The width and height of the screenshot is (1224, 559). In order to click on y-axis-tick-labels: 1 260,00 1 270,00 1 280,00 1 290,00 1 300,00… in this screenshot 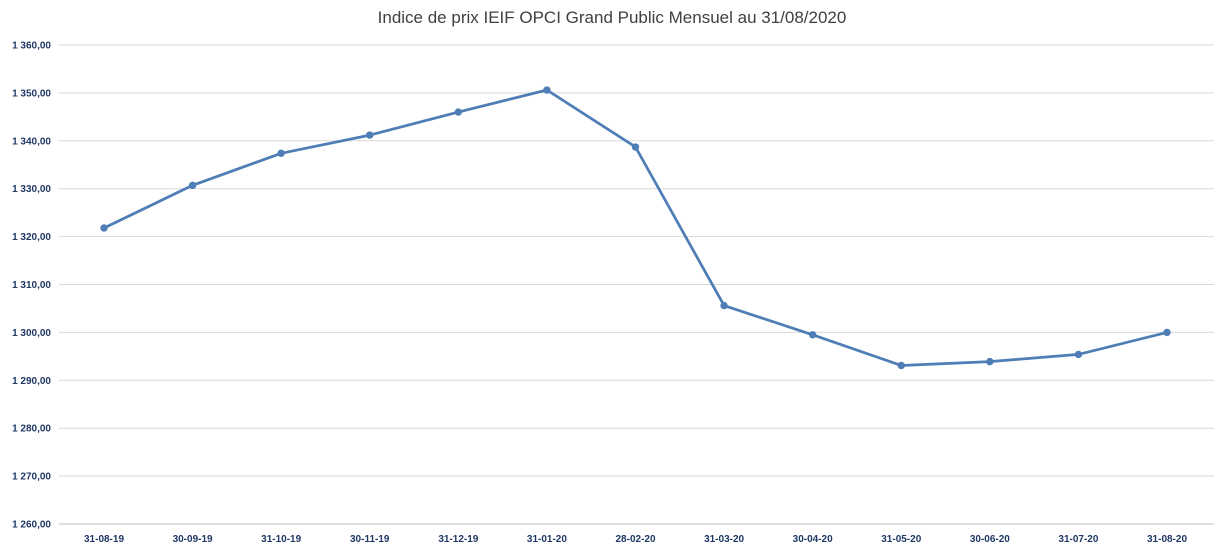, I will do `click(31, 286)`.